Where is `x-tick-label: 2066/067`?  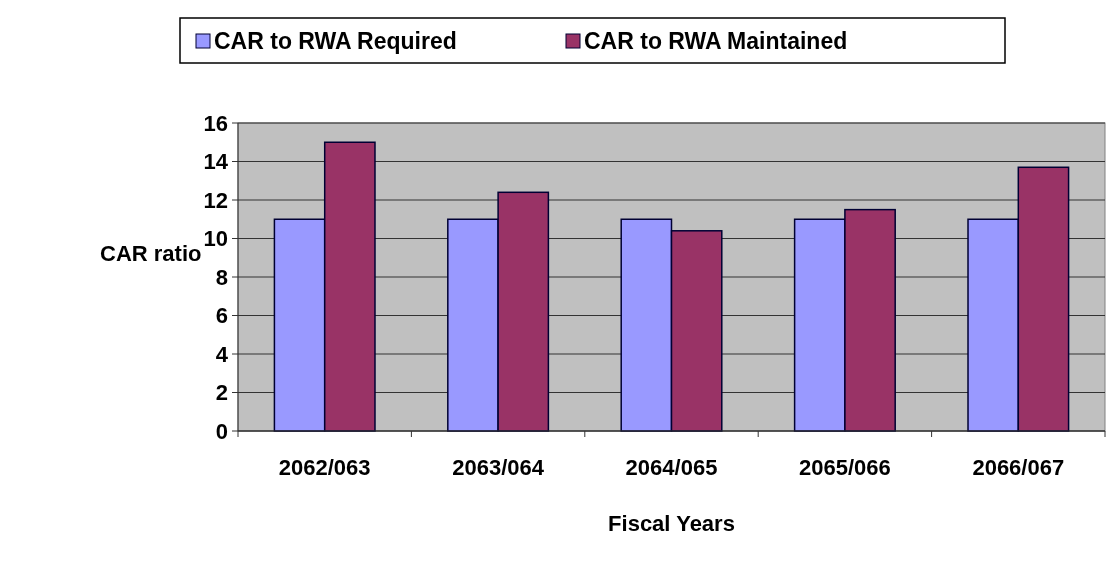 x-tick-label: 2066/067 is located at coordinates (1018, 467).